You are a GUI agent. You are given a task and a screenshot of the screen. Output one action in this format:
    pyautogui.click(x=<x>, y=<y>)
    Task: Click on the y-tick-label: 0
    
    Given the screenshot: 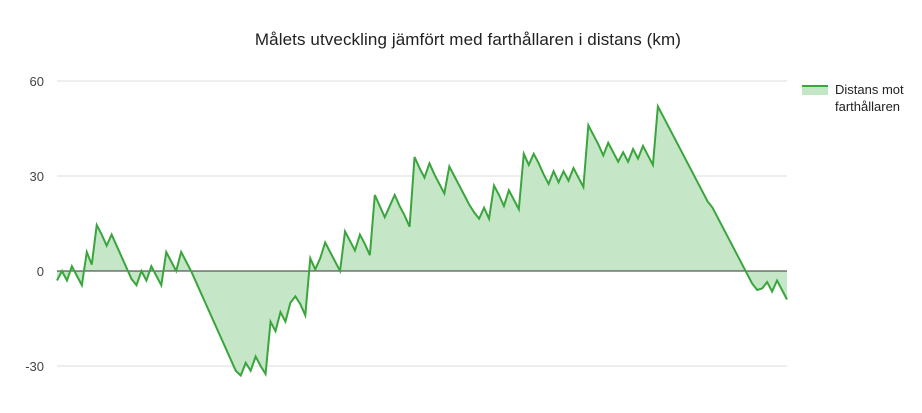 What is the action you would take?
    pyautogui.click(x=40, y=271)
    